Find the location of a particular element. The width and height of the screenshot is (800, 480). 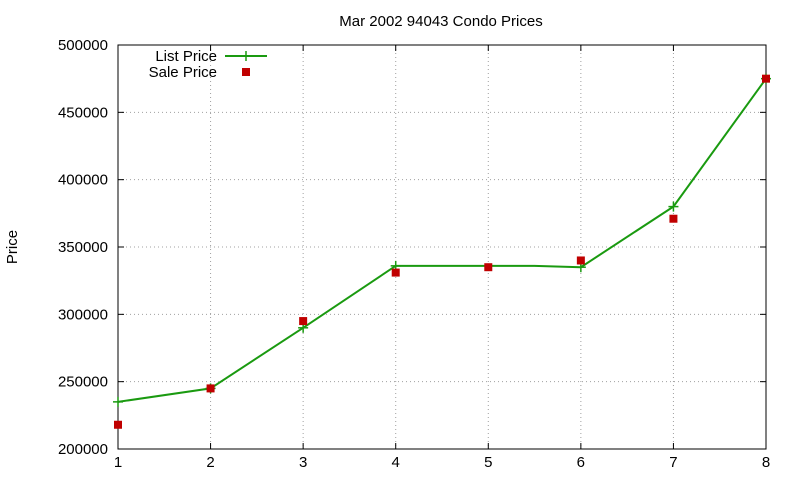

y-axis-label: Price is located at coordinates (12, 247).